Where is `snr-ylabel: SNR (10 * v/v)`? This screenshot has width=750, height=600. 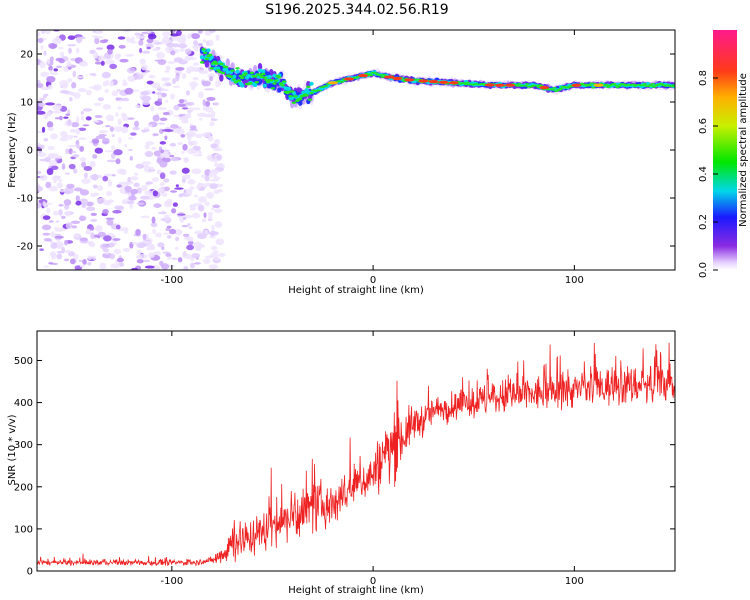 snr-ylabel: SNR (10 * v/v) is located at coordinates (12, 449).